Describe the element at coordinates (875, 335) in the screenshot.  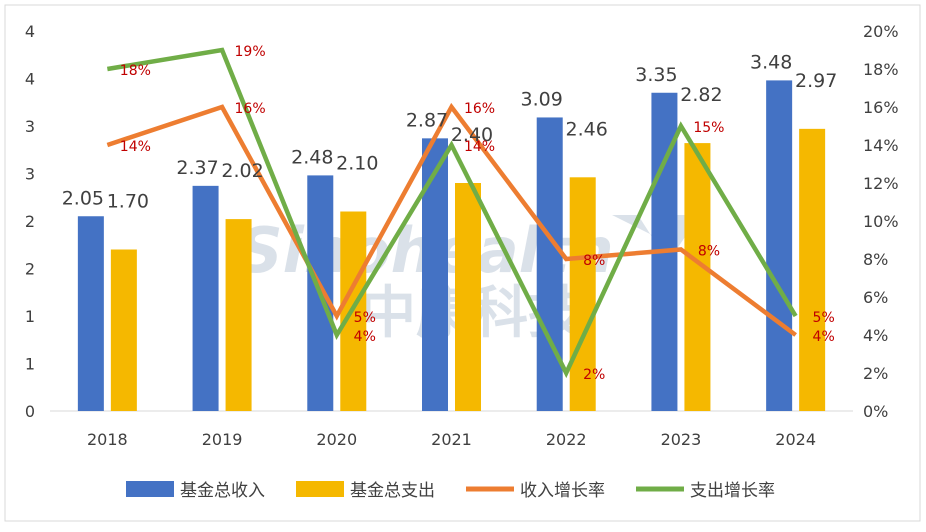
I see `y-right-tick-label: 4%` at that location.